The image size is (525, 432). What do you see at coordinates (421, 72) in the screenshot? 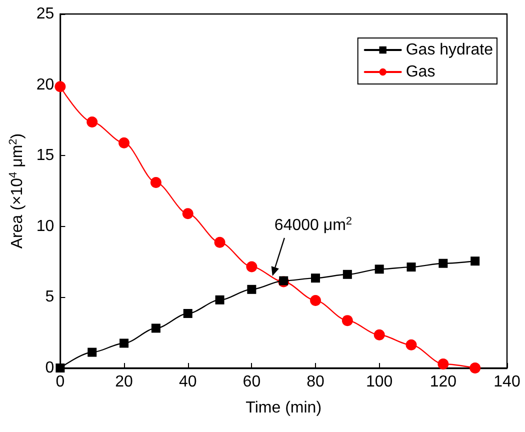
I see `legend-label: Gas` at bounding box center [421, 72].